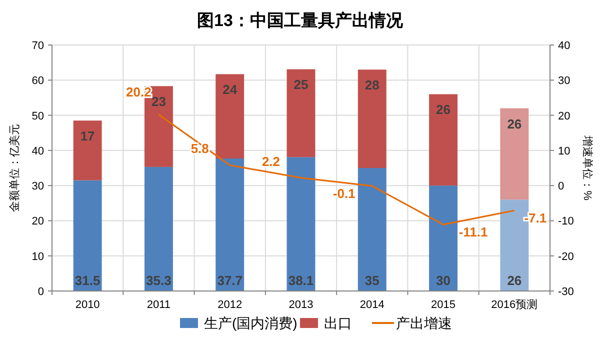  What do you see at coordinates (158, 305) in the screenshot?
I see `x-tick-label: 2011` at bounding box center [158, 305].